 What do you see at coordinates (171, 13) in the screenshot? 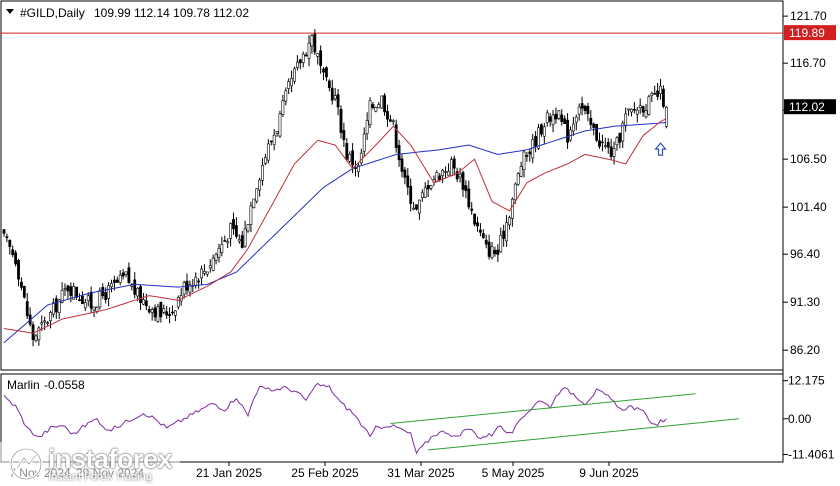
I see `ohlc-values: 109.99 112.14 109.78 112.02` at bounding box center [171, 13].